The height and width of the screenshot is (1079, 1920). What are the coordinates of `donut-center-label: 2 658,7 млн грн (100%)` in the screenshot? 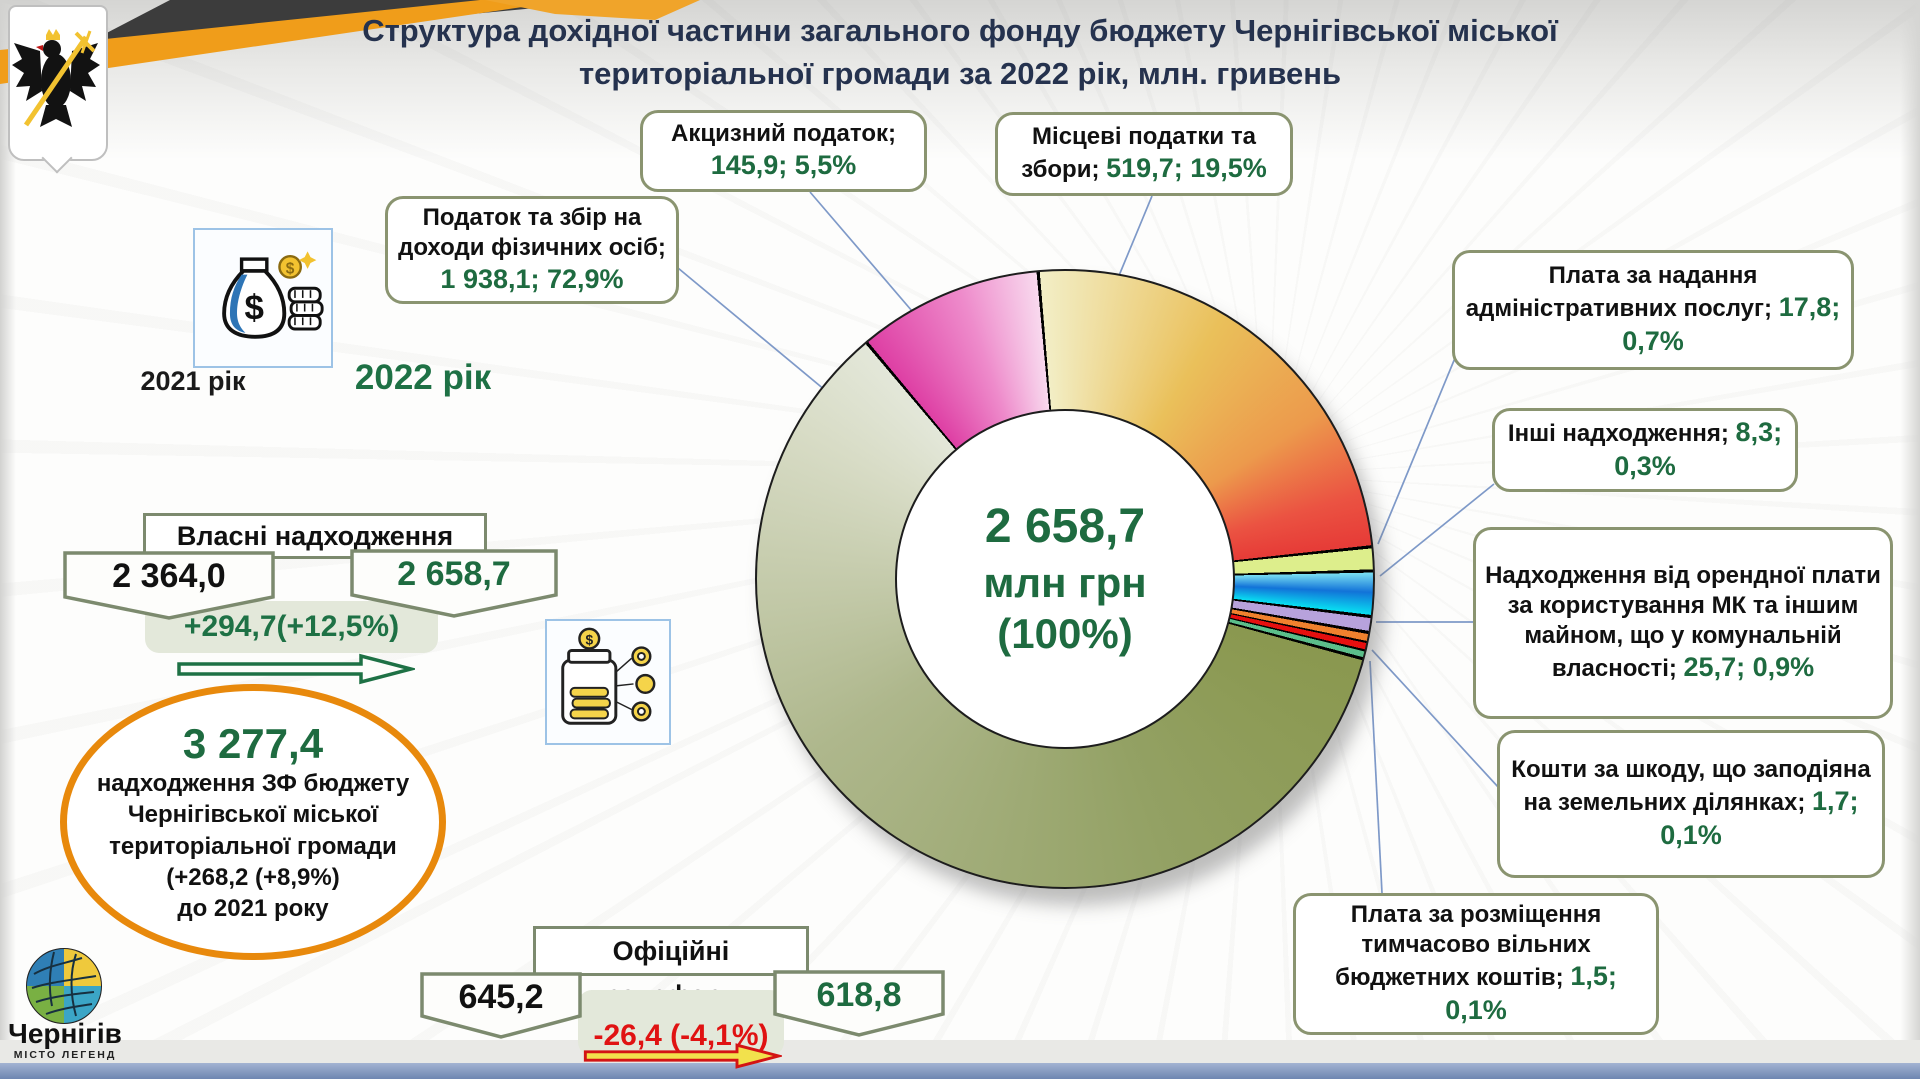 It's located at (1065, 579).